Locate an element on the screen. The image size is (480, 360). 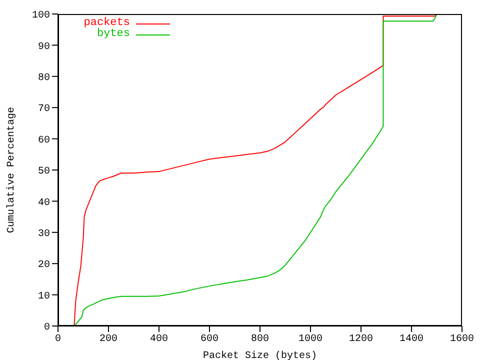
y-tick-label: 70 is located at coordinates (44, 110).